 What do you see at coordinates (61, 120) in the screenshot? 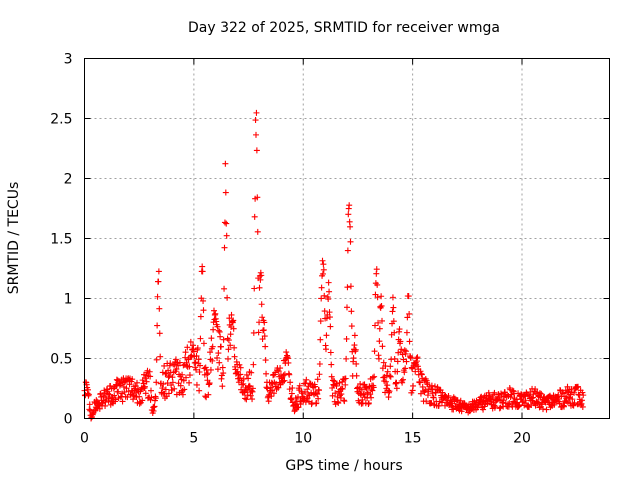
I see `y-tick-label: 2.5` at bounding box center [61, 120].